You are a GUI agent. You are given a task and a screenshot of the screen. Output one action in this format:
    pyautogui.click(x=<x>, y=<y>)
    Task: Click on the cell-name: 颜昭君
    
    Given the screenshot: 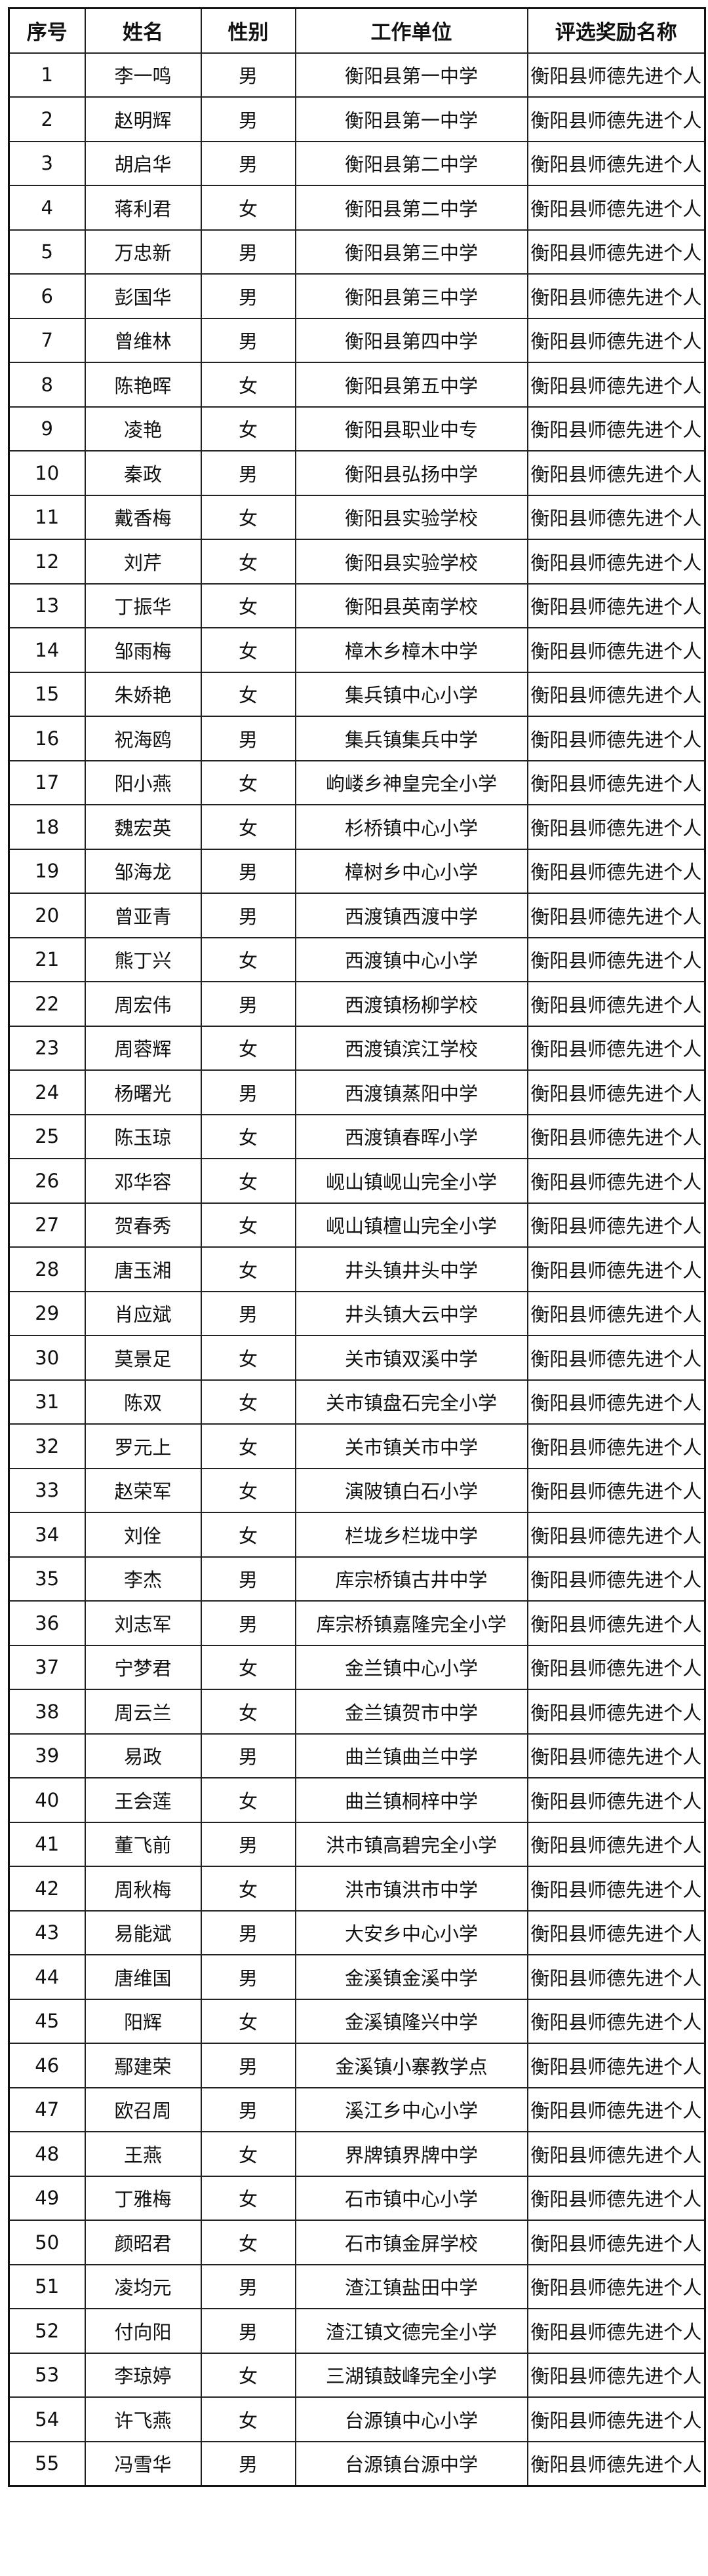 What is the action you would take?
    pyautogui.click(x=143, y=2242)
    